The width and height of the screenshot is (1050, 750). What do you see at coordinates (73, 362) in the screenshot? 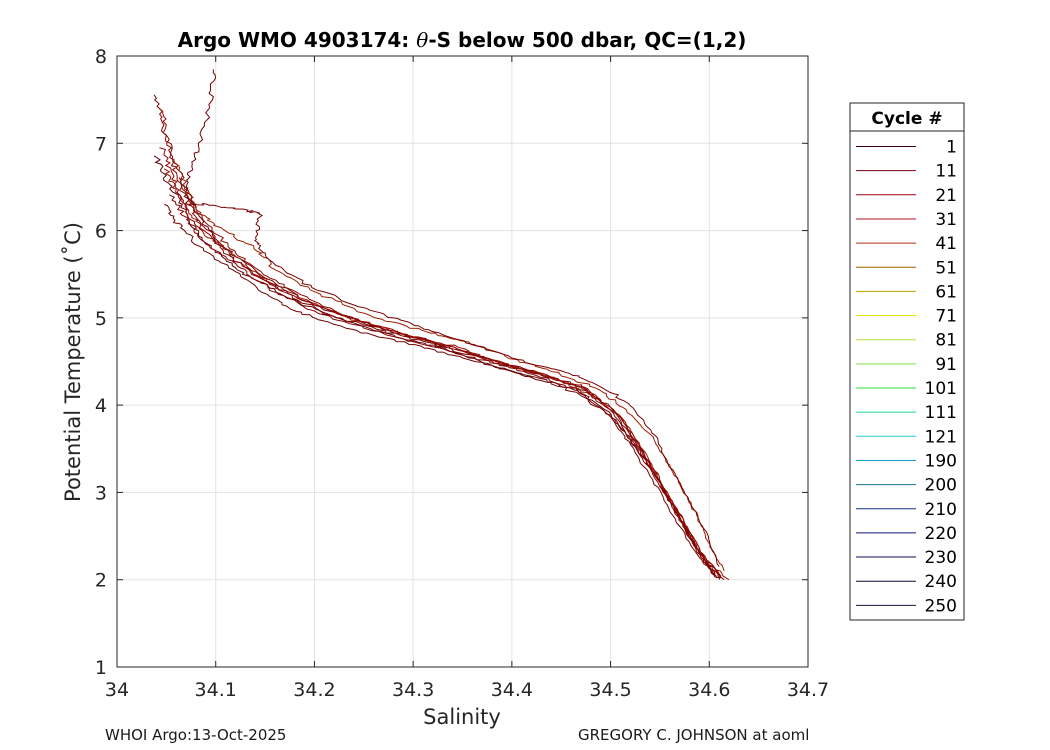
I see `y-axis-label: Potential Temperature (˚C)` at bounding box center [73, 362].